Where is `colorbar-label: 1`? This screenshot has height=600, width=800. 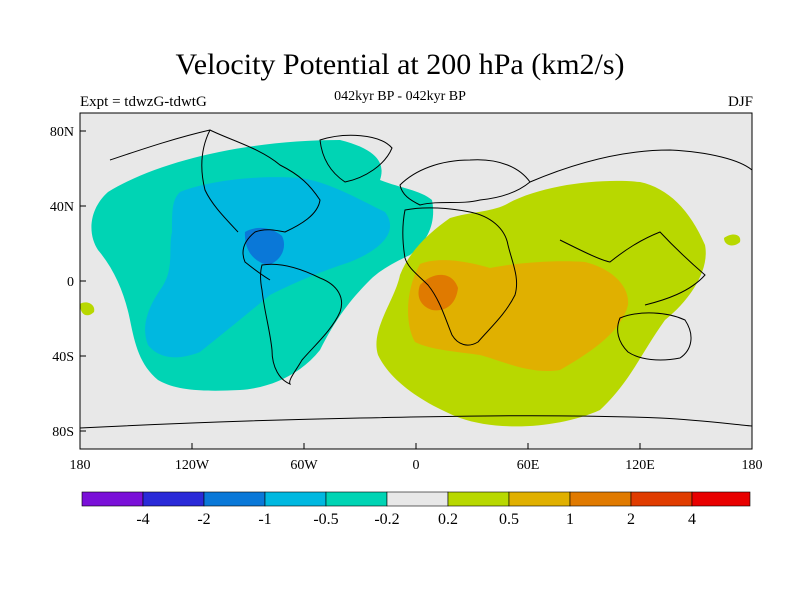 colorbar-label: 1 is located at coordinates (570, 519).